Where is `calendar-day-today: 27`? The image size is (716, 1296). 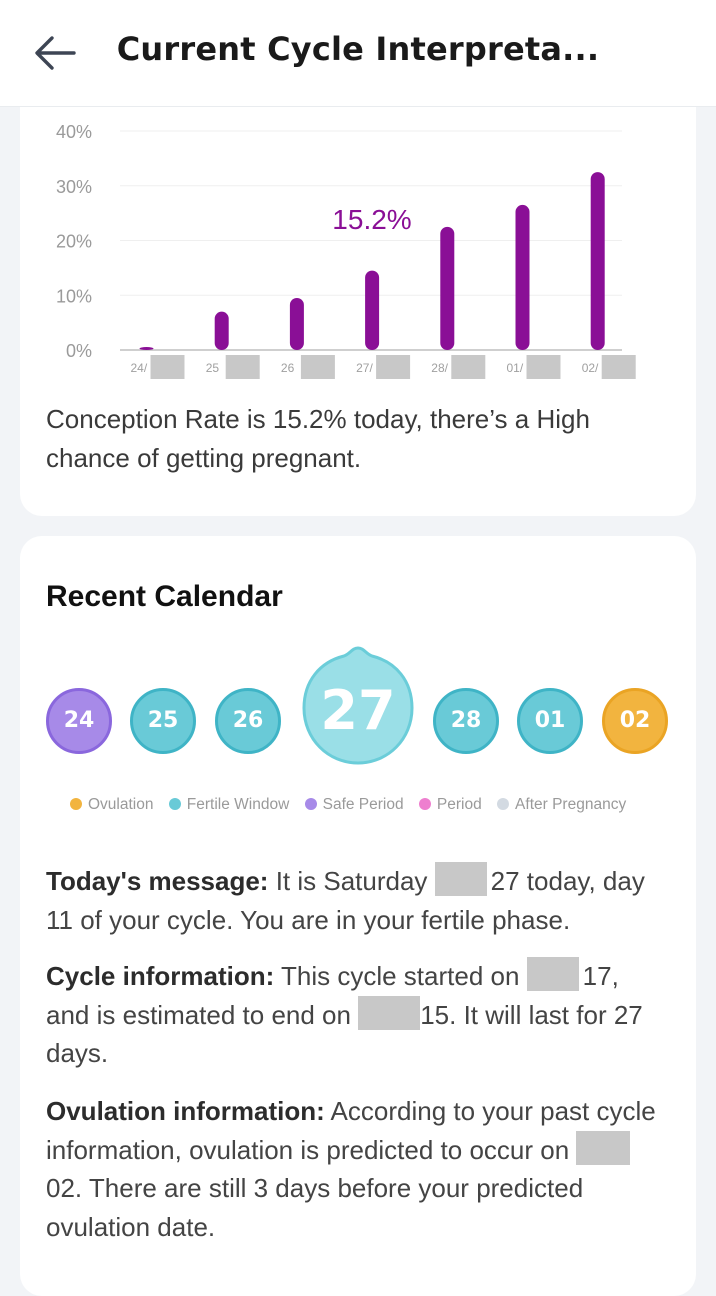
calendar-day-today: 27 is located at coordinates (358, 703).